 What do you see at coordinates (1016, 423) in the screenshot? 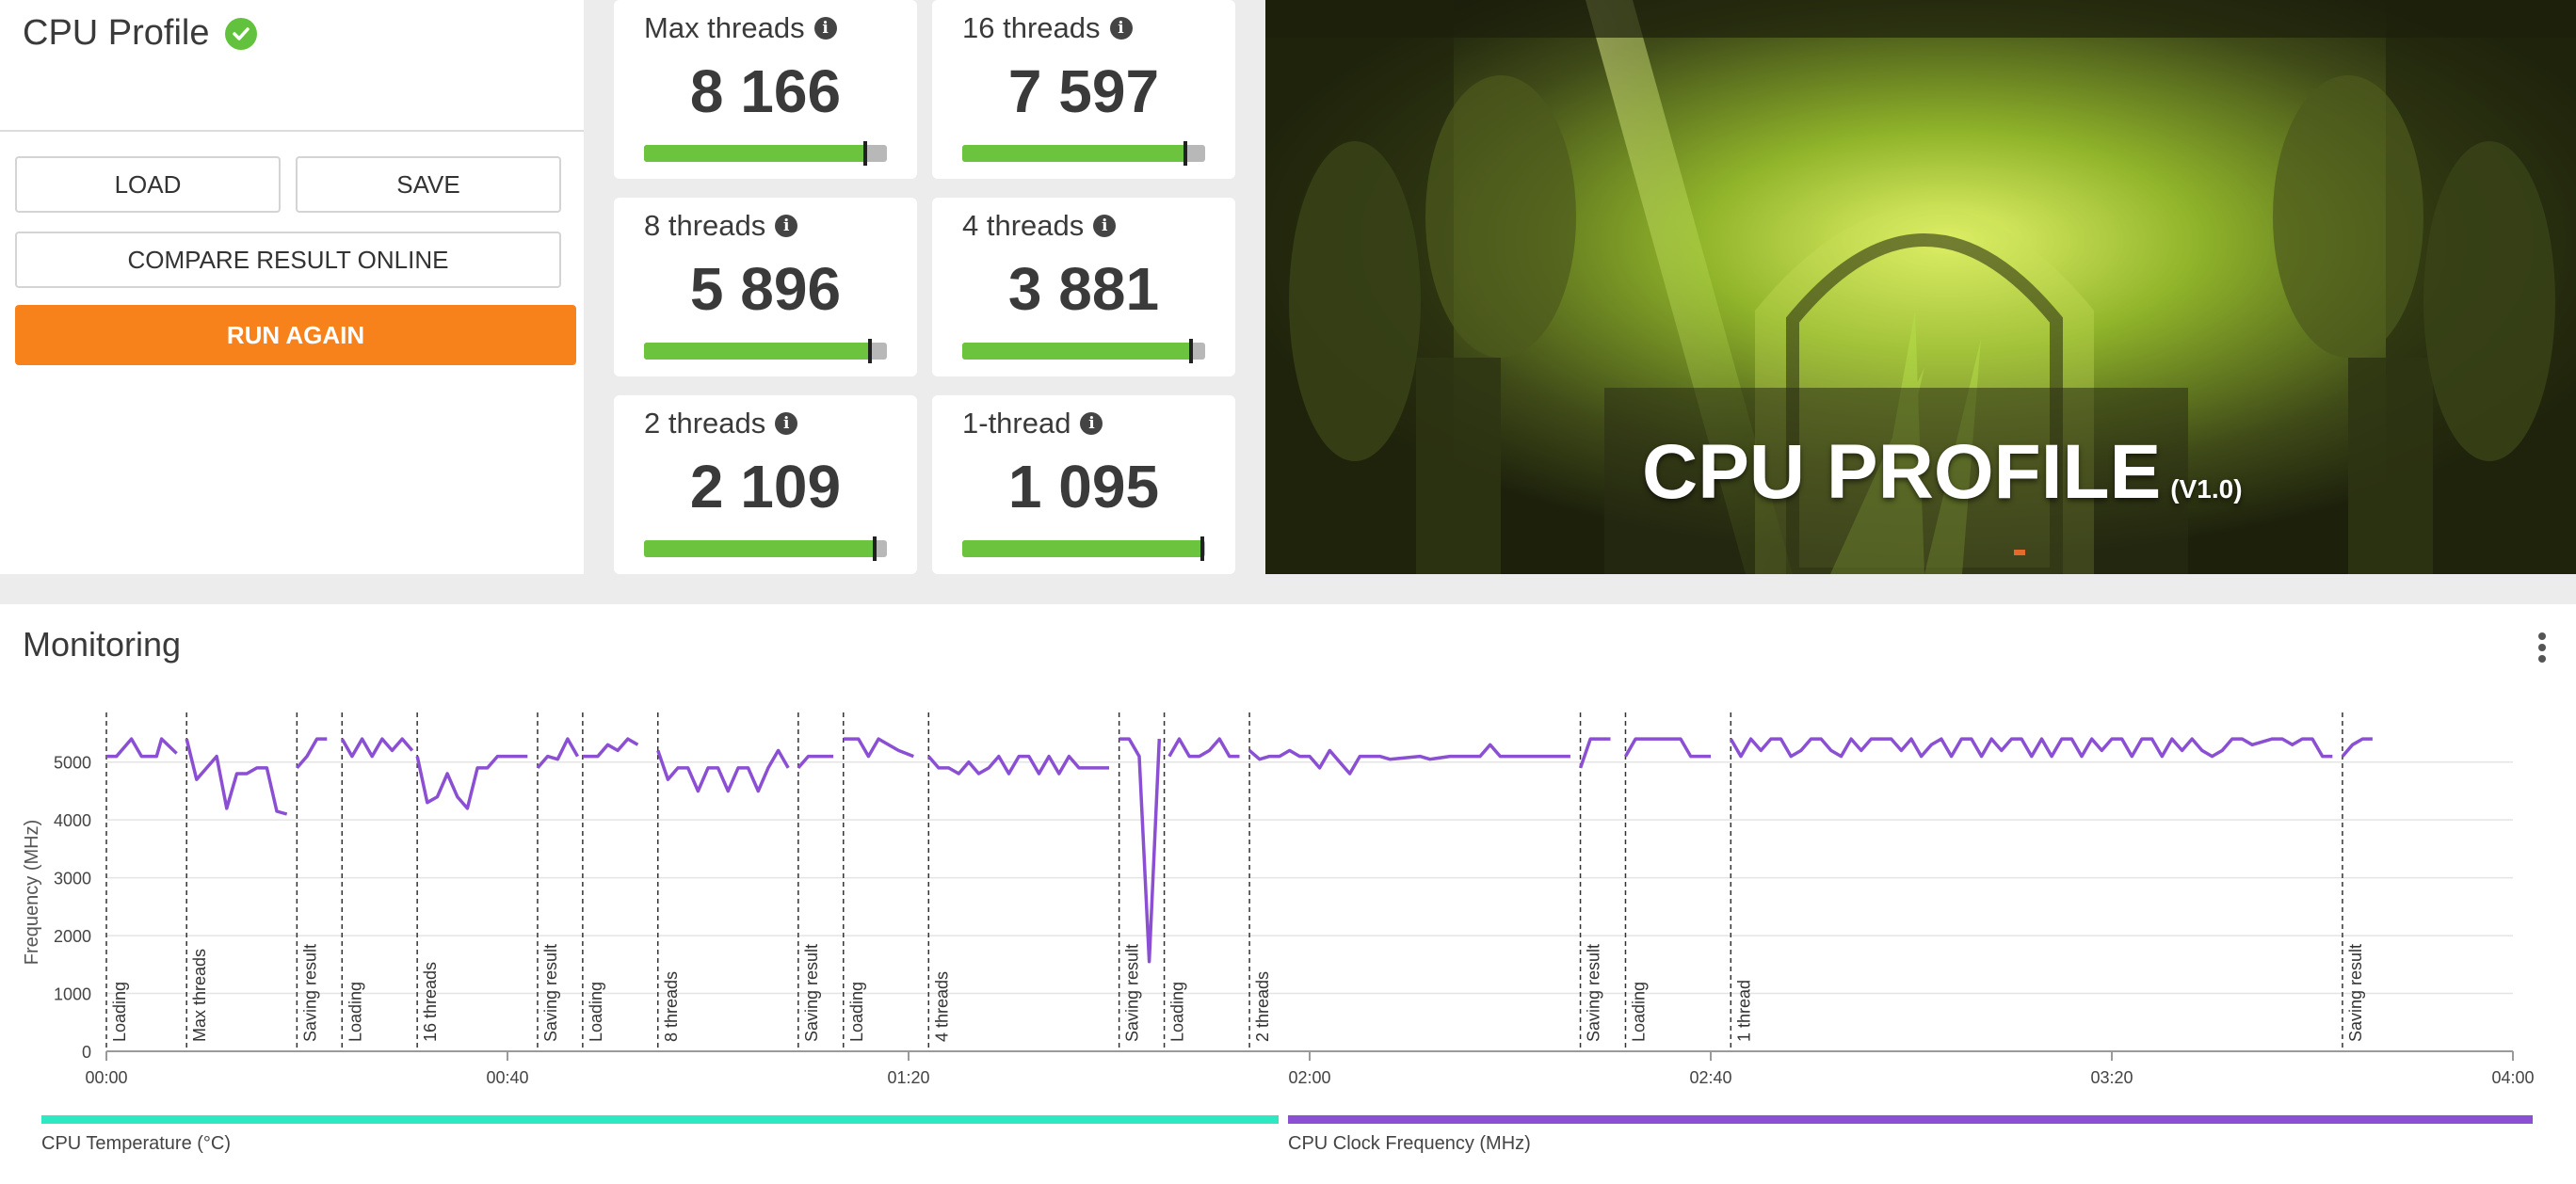
I see `score-label: 1-thread` at bounding box center [1016, 423].